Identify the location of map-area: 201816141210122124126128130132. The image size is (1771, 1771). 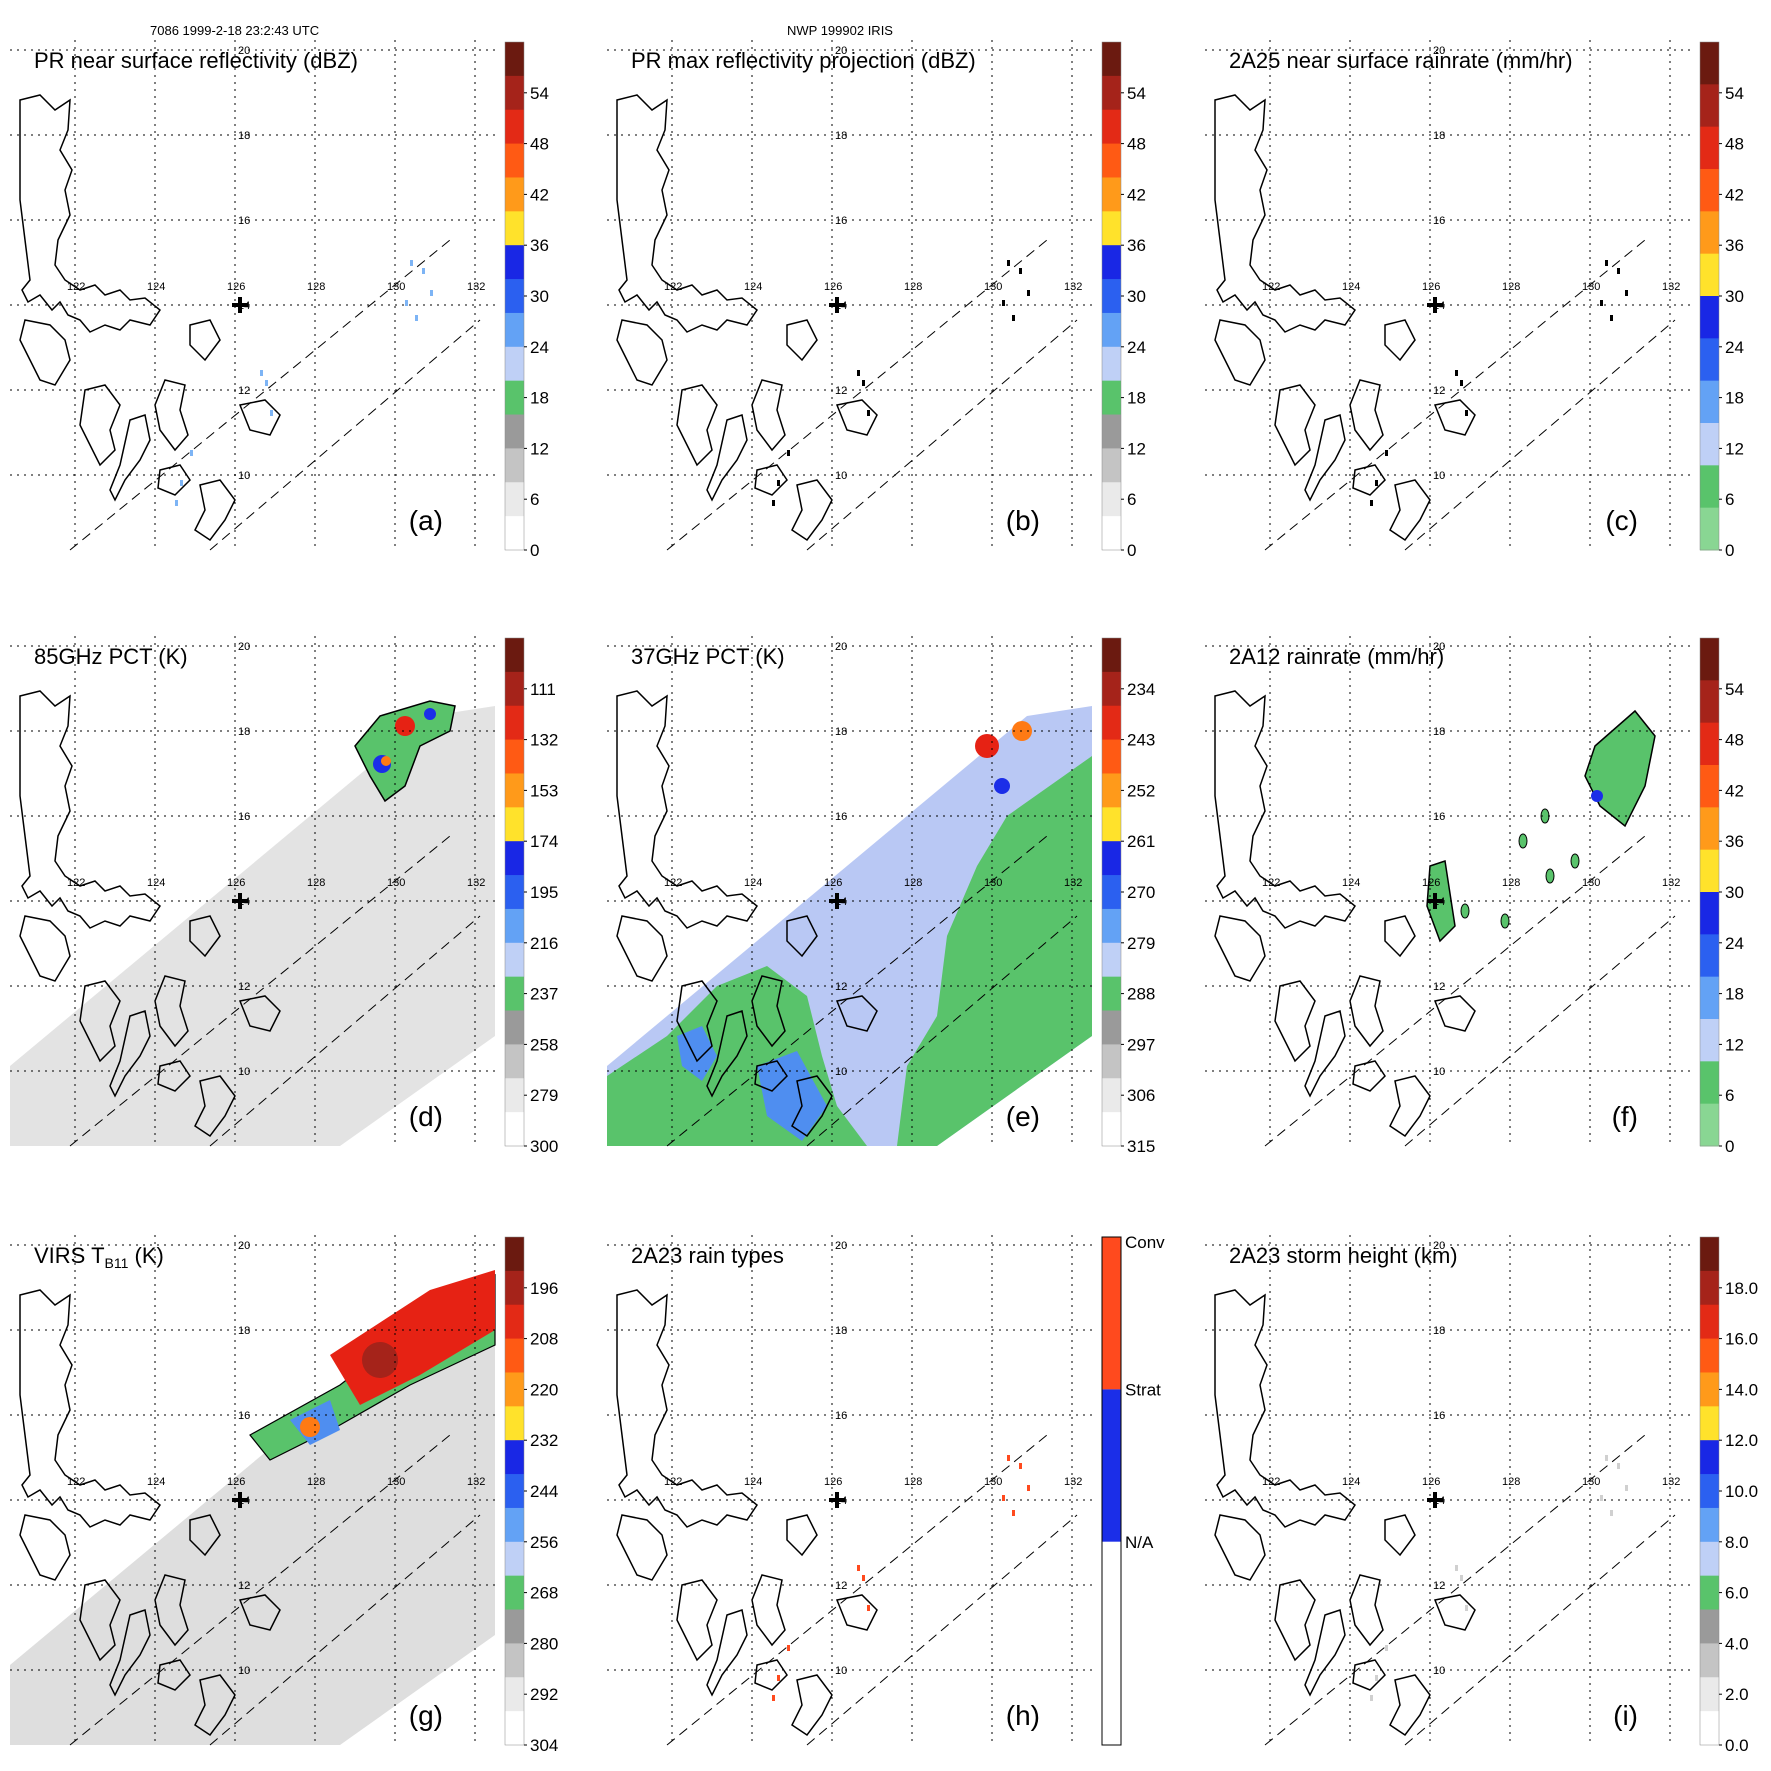
(1447, 295).